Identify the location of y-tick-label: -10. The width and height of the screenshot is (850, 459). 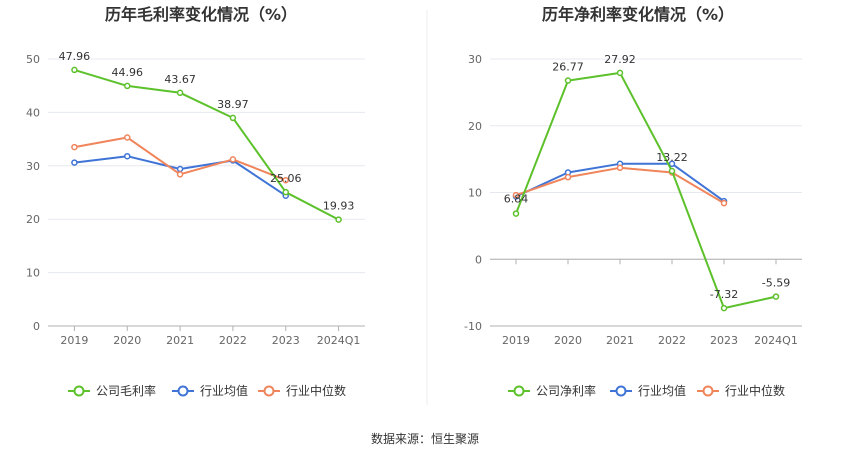
(473, 326).